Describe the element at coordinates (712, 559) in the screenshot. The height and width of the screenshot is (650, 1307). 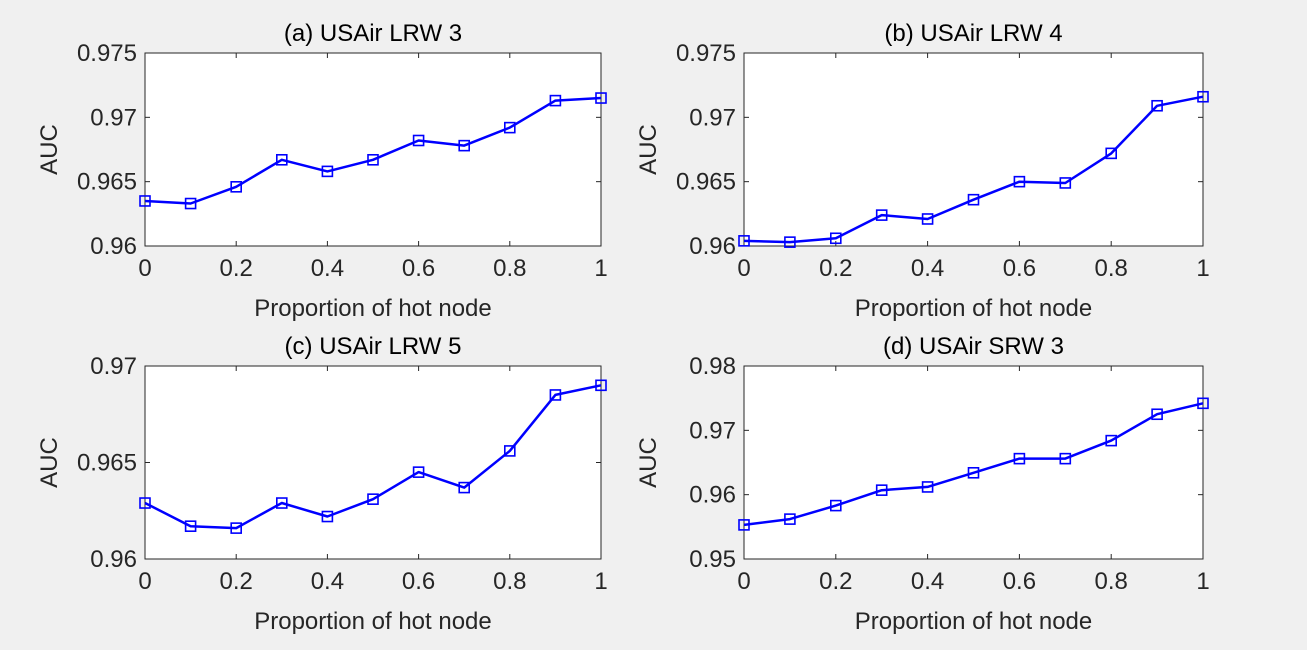
I see `y-tick-label: 0.95` at that location.